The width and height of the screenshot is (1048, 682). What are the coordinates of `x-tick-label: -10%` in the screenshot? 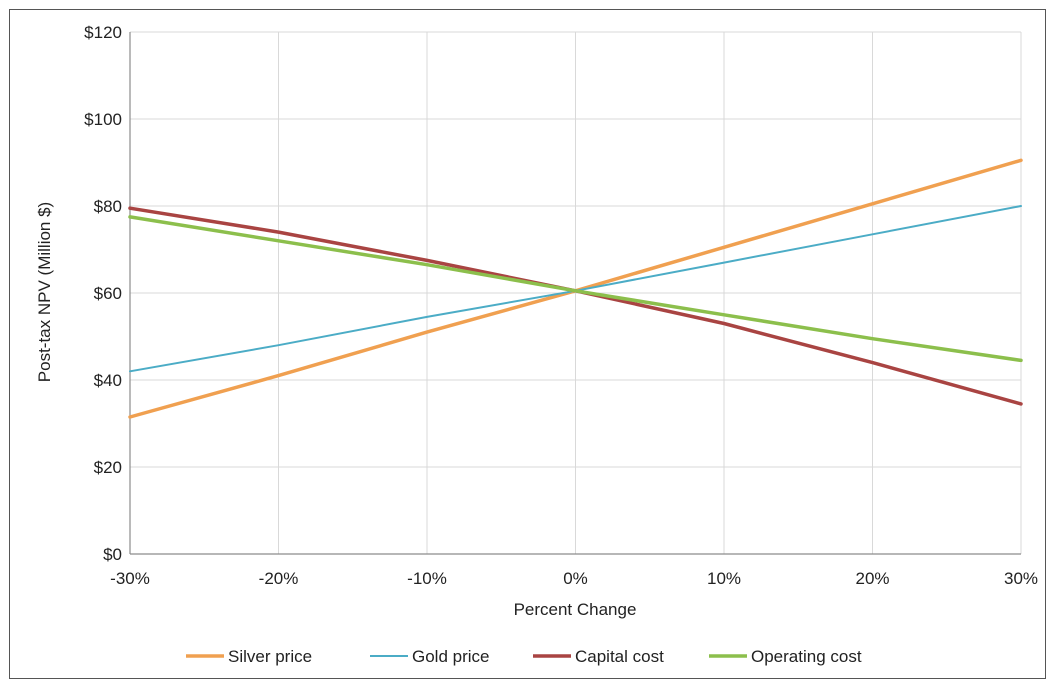 It's located at (427, 578).